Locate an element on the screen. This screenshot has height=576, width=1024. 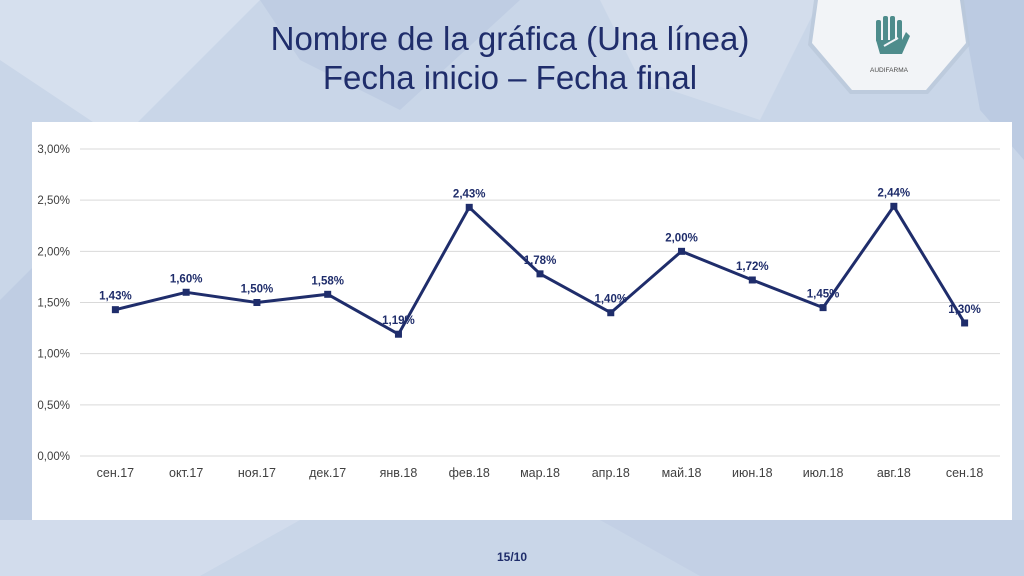
y-tick-label: 0,00% is located at coordinates (53, 457).